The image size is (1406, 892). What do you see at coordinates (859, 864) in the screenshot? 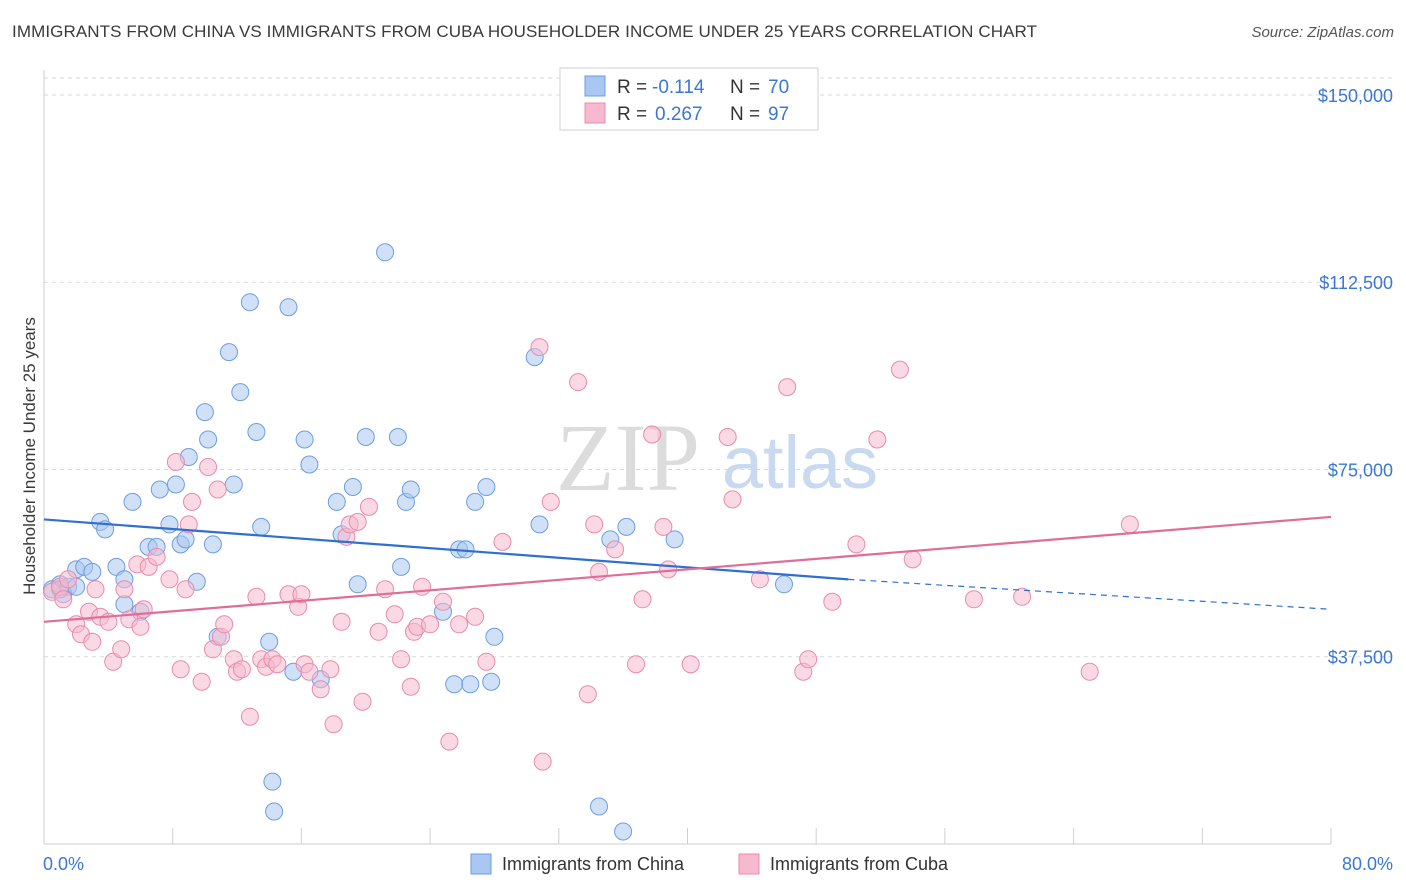
I see `series-legend-label-cuba: Immigrants from Cuba` at bounding box center [859, 864].